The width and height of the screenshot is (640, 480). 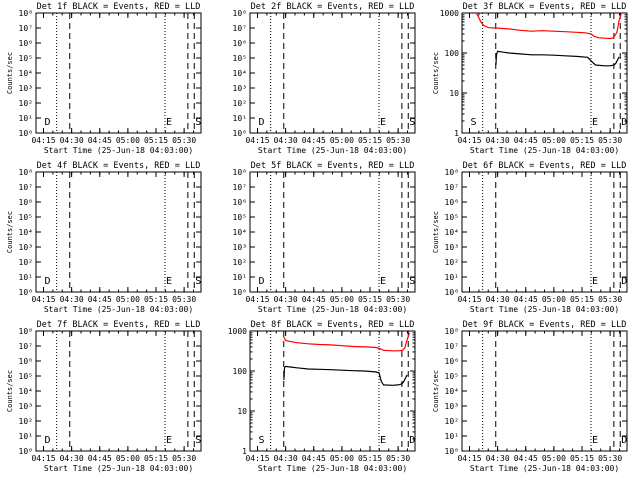 What do you see at coordinates (545, 325) in the screenshot?
I see `panel-title: Det 9f BLACK = Events, RED = LLD` at bounding box center [545, 325].